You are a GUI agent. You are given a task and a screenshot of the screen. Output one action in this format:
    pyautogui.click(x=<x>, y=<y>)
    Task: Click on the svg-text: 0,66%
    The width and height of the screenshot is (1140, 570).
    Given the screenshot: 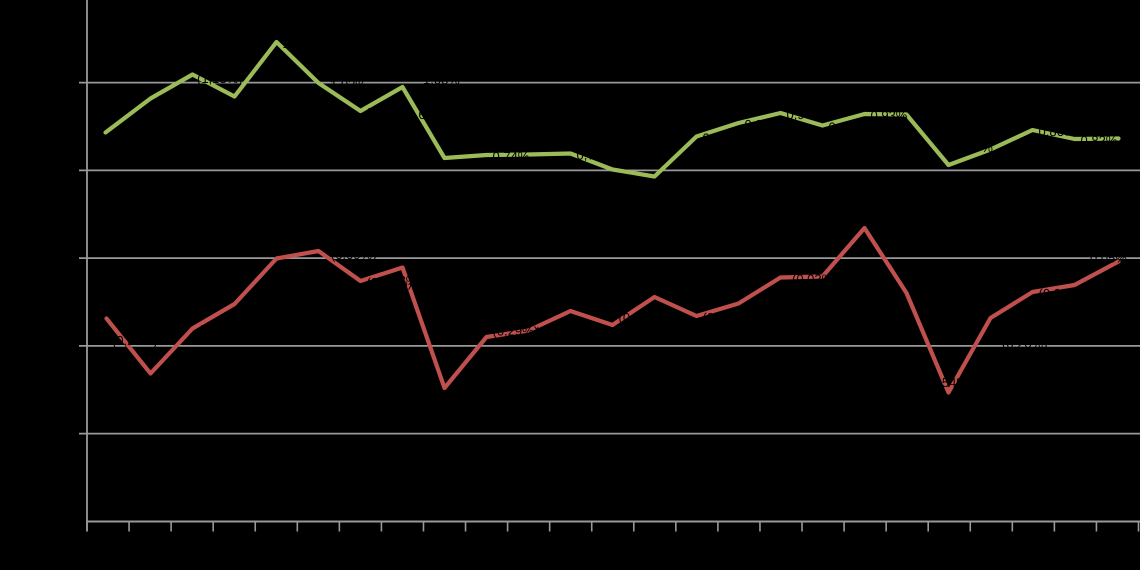 What is the action you would take?
    pyautogui.click(x=636, y=187)
    